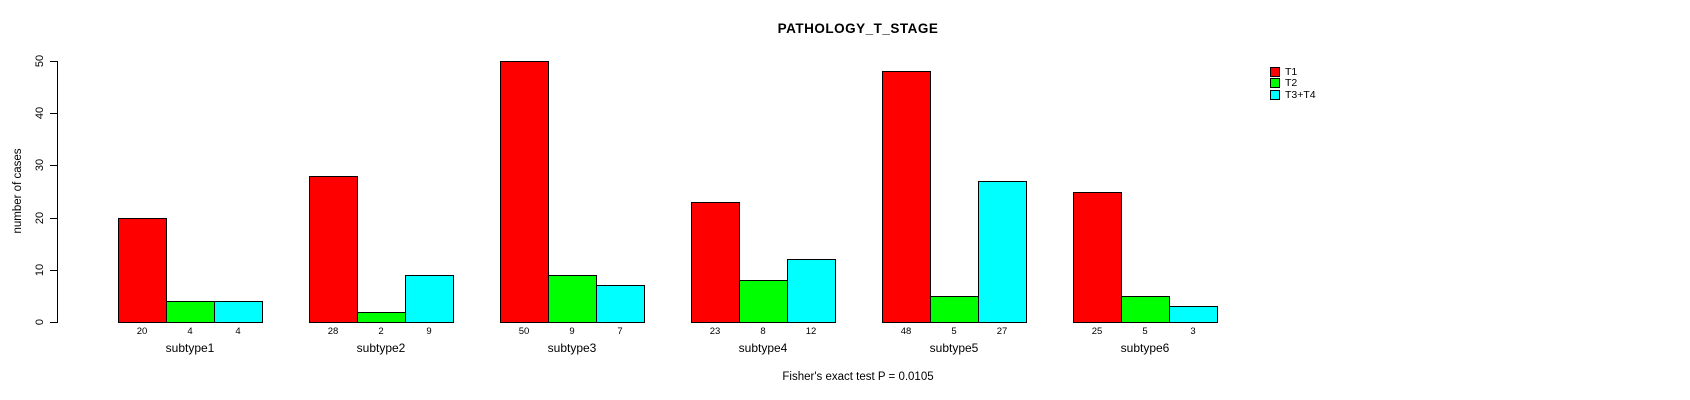 The width and height of the screenshot is (1690, 400). What do you see at coordinates (40, 113) in the screenshot?
I see `y-tick-label: 40` at bounding box center [40, 113].